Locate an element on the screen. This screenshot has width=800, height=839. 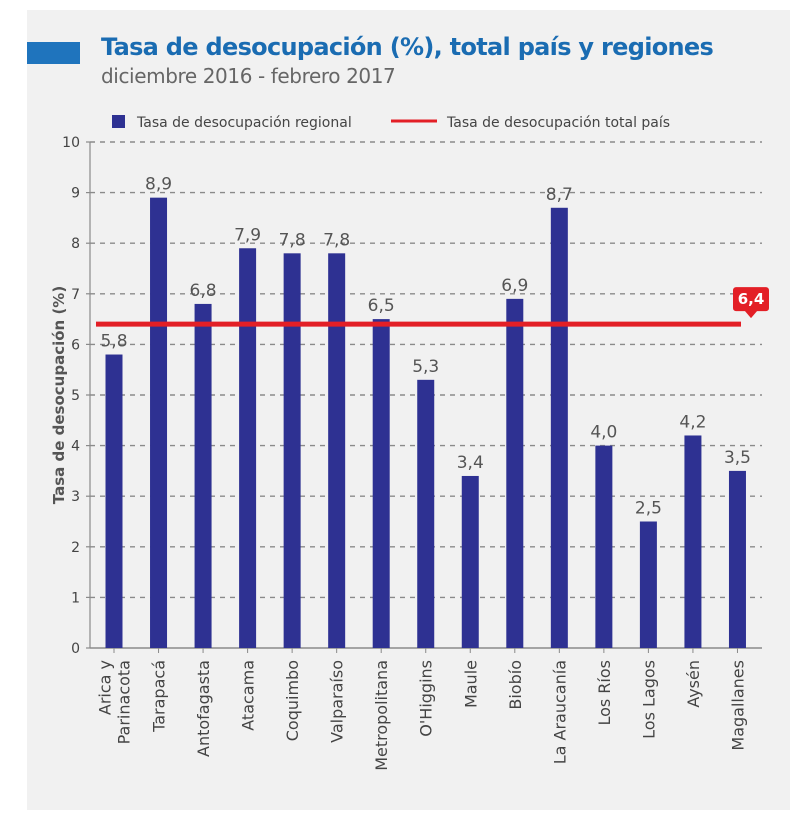
title-accent-bar is located at coordinates (53, 53).